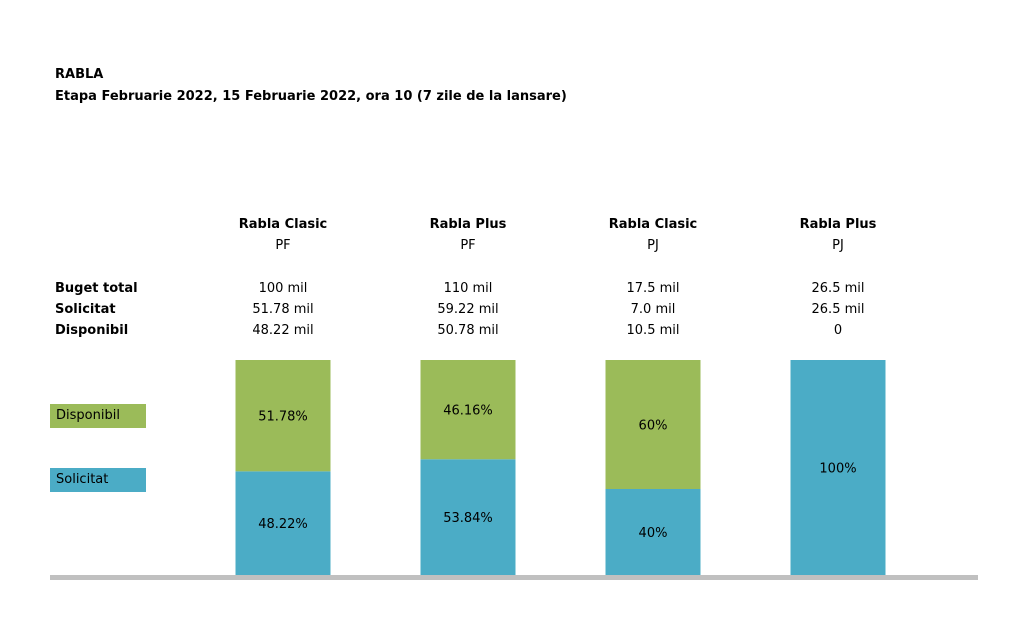 The height and width of the screenshot is (626, 1024). I want to click on data-label-solicitat-1: 48.22%, so click(283, 524).